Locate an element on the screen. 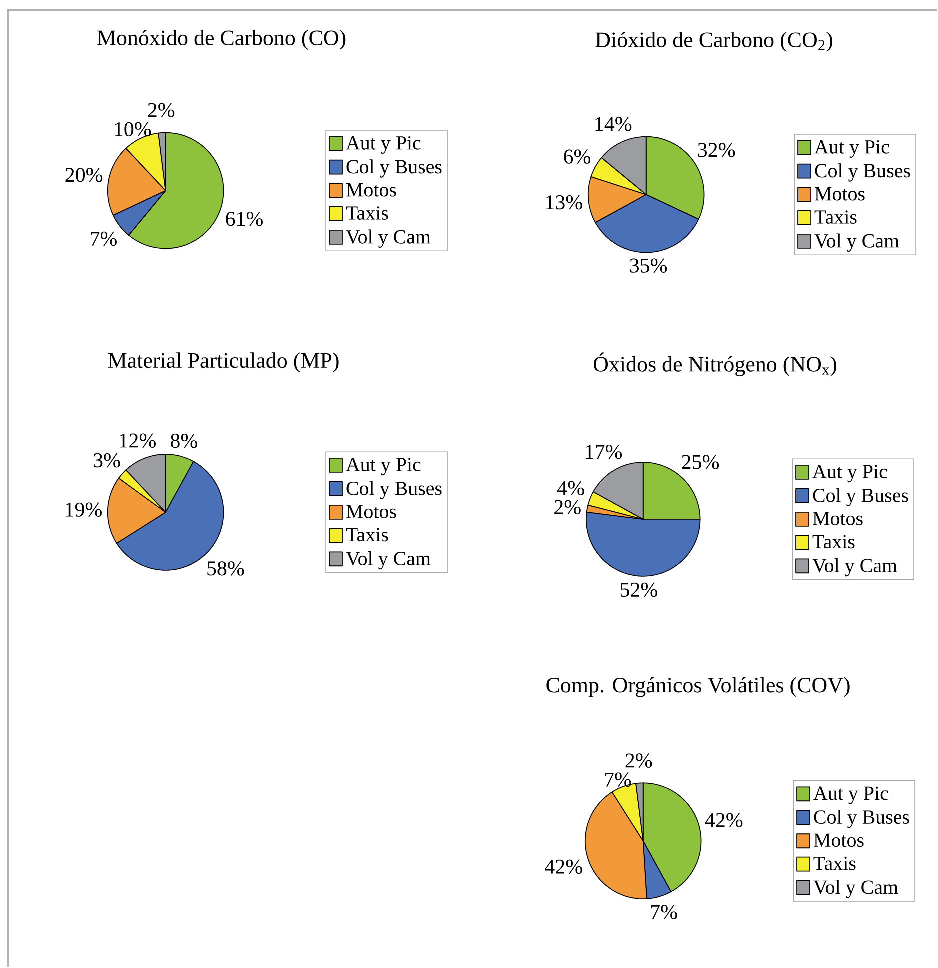 This screenshot has width=938, height=968. data-label: 35% is located at coordinates (649, 265).